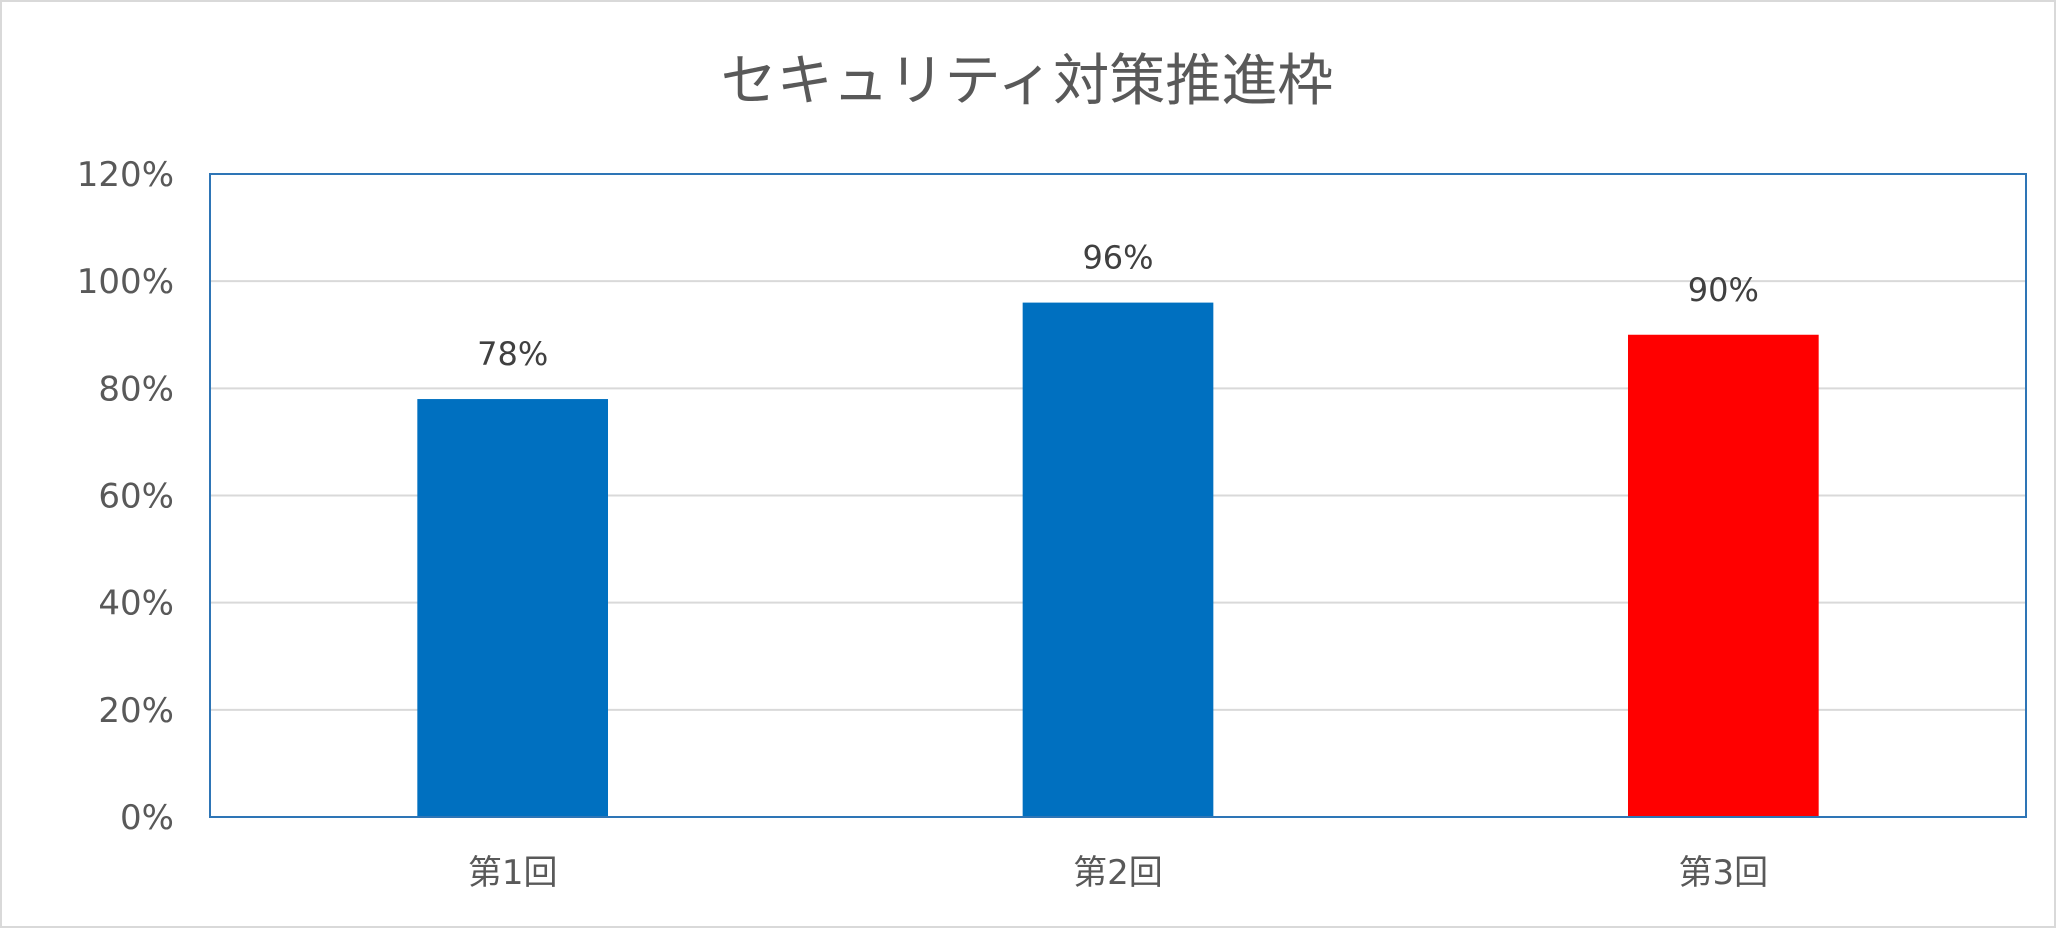 The width and height of the screenshot is (2056, 928). Describe the element at coordinates (125, 175) in the screenshot. I see `y-tick-label: 120%` at that location.